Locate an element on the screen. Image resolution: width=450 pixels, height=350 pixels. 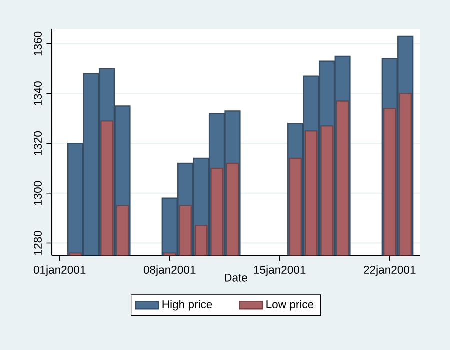
y-tick-label: 1300 is located at coordinates (38, 193).